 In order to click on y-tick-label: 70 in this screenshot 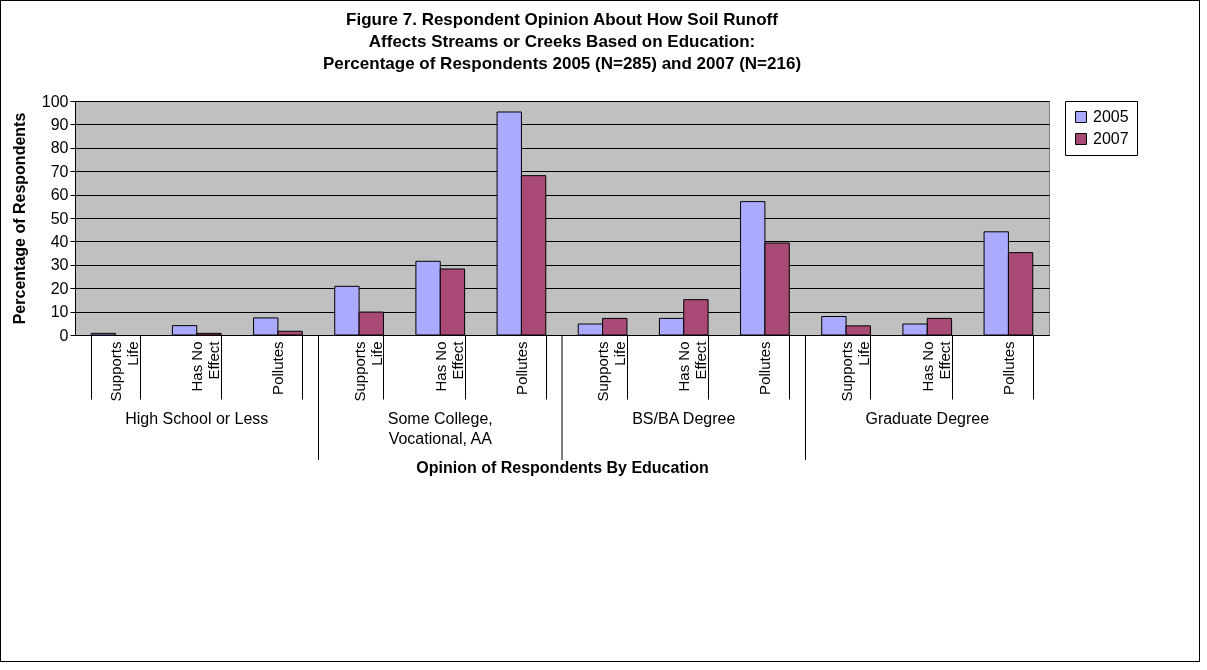, I will do `click(59, 171)`.